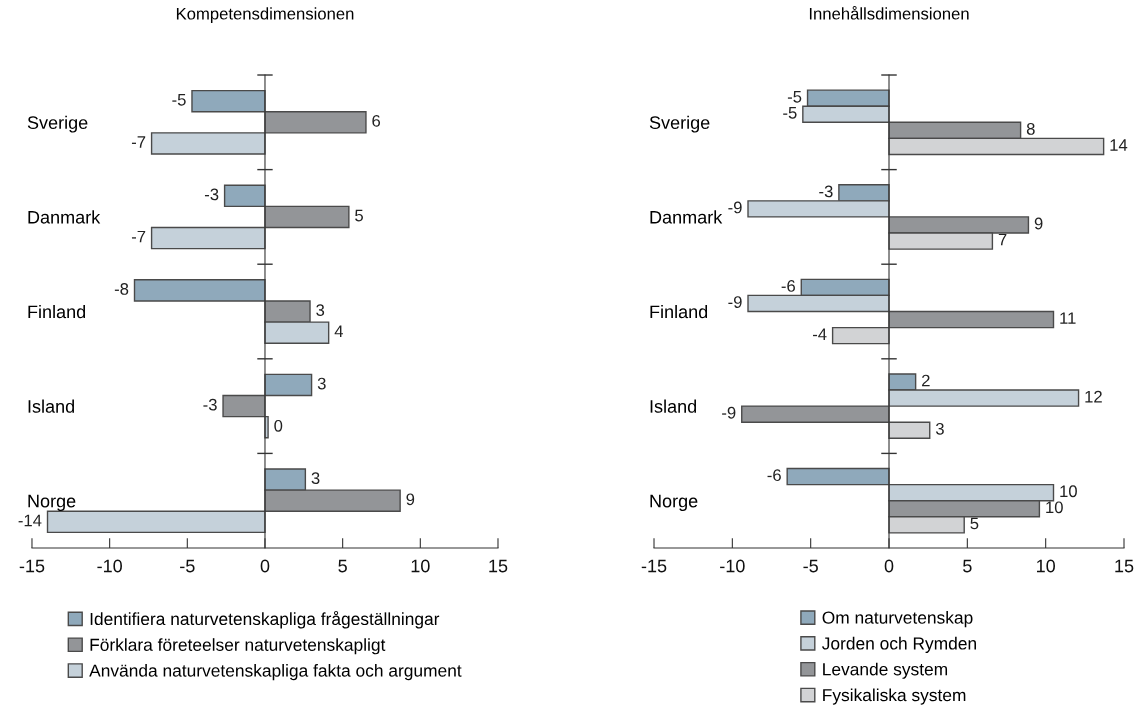  I want to click on data-label: 4, so click(339, 331).